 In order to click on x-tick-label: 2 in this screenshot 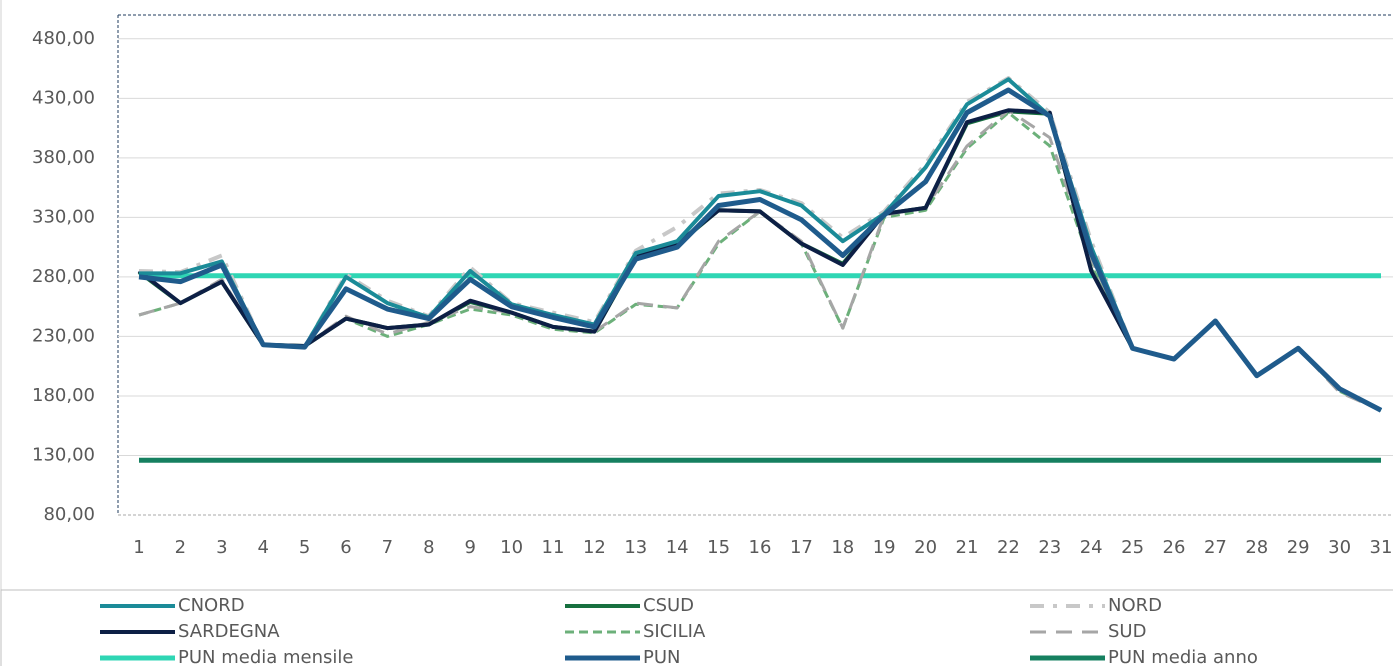, I will do `click(180, 547)`.